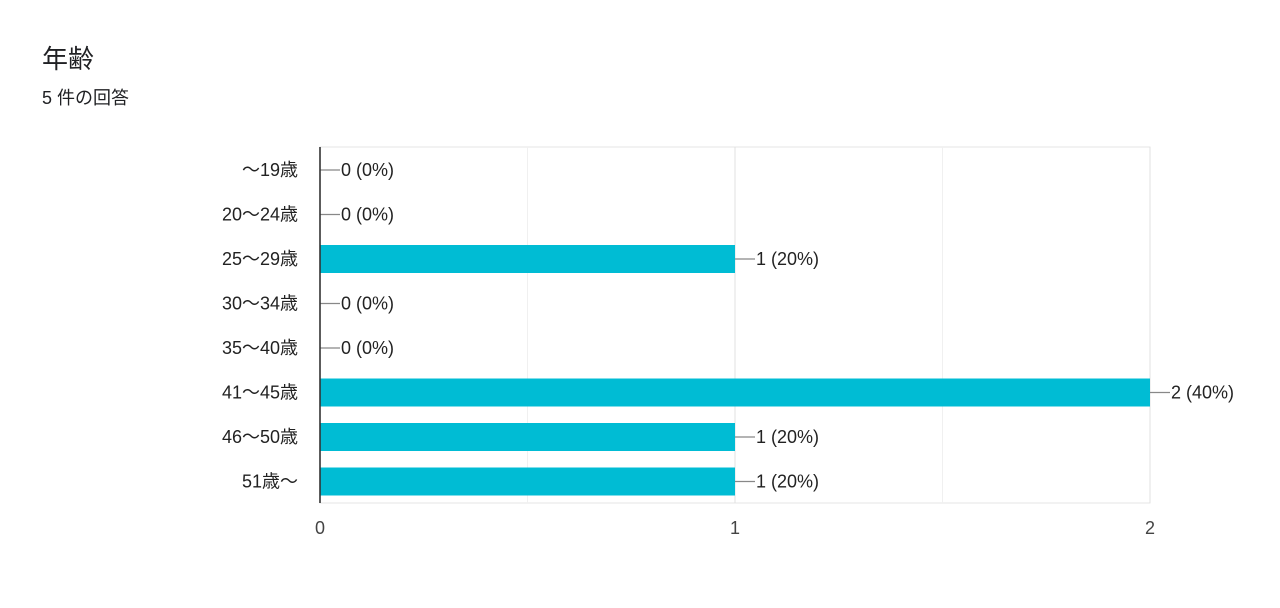 This screenshot has height=608, width=1280. What do you see at coordinates (68, 59) in the screenshot?
I see `question-title: 年齢` at bounding box center [68, 59].